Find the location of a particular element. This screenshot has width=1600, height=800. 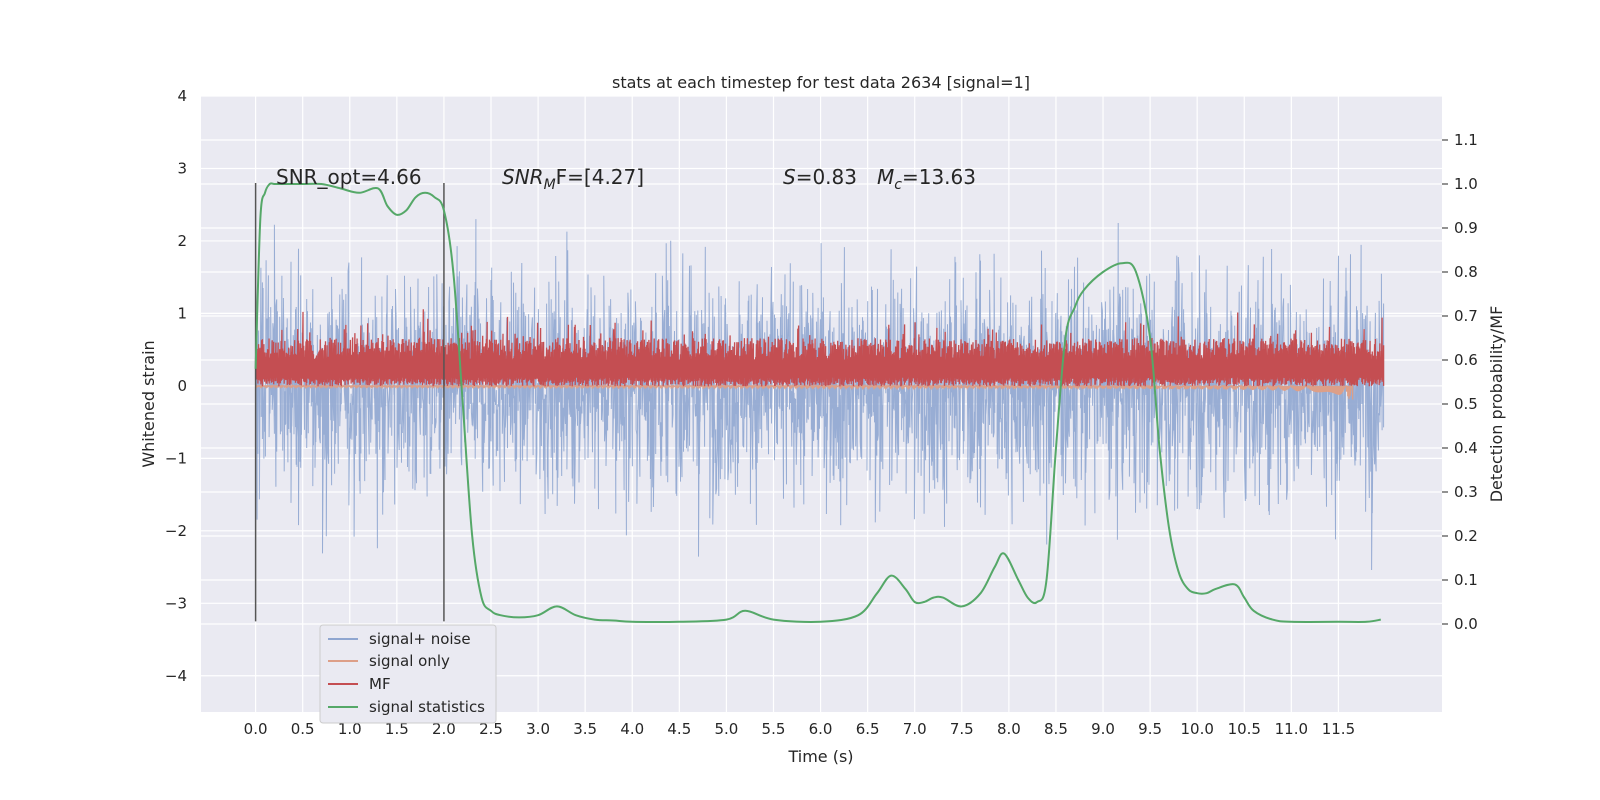

y-right-tick-label: 0.5 is located at coordinates (1466, 404).